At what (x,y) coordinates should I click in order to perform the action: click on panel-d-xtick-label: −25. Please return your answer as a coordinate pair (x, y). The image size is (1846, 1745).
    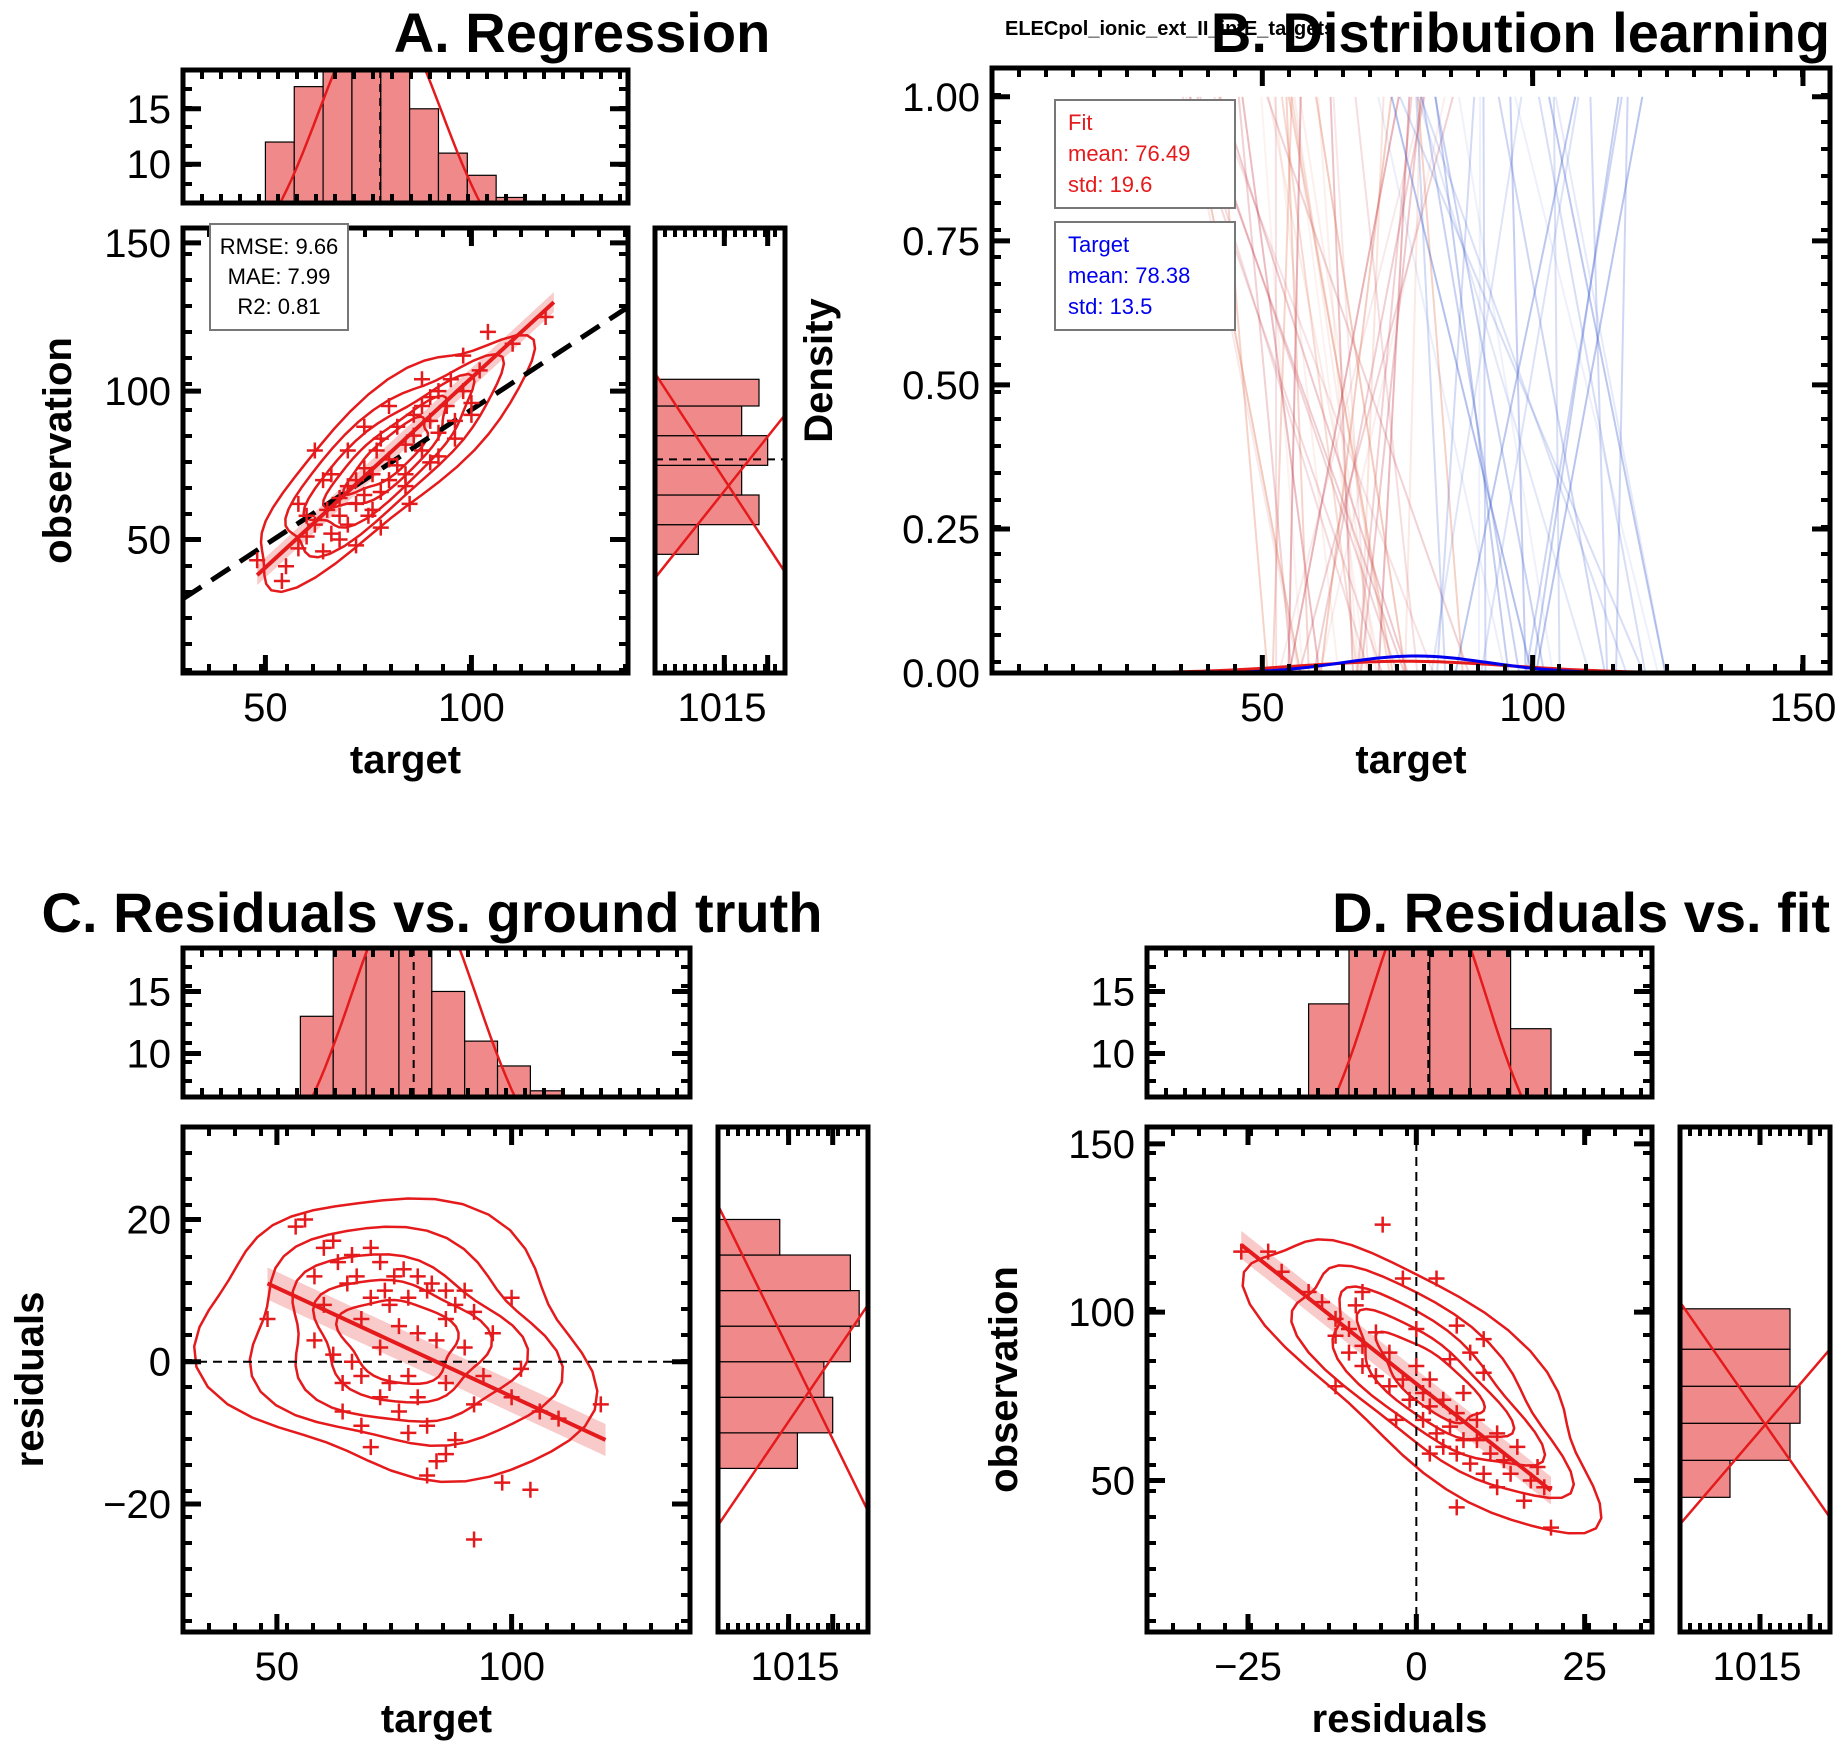
    Looking at the image, I should click on (1248, 1667).